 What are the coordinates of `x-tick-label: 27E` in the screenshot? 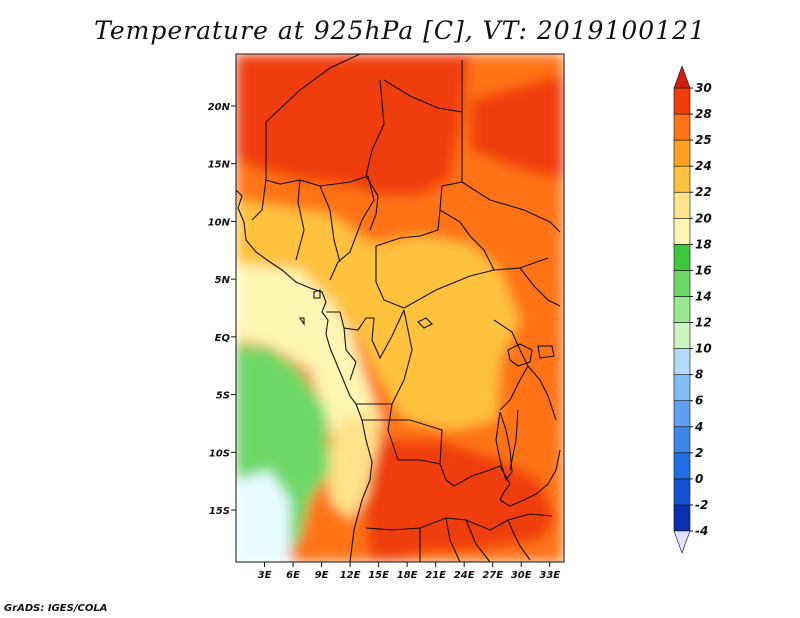 It's located at (492, 575).